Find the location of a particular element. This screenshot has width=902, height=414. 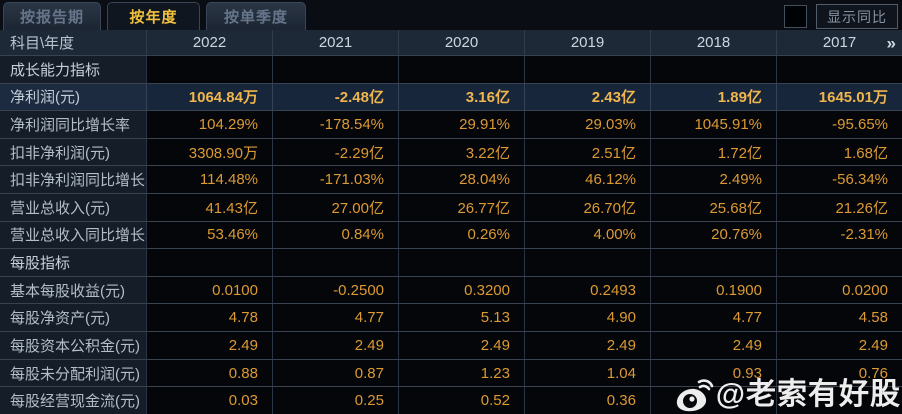

value-cell: 41.43亿 is located at coordinates (209, 207).